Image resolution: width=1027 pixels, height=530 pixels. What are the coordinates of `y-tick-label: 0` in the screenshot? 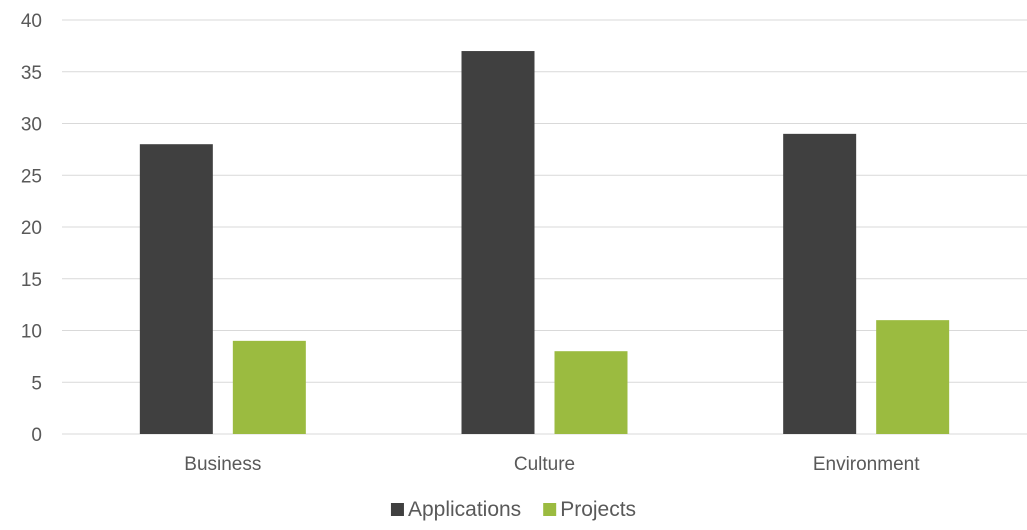 It's located at (36, 435).